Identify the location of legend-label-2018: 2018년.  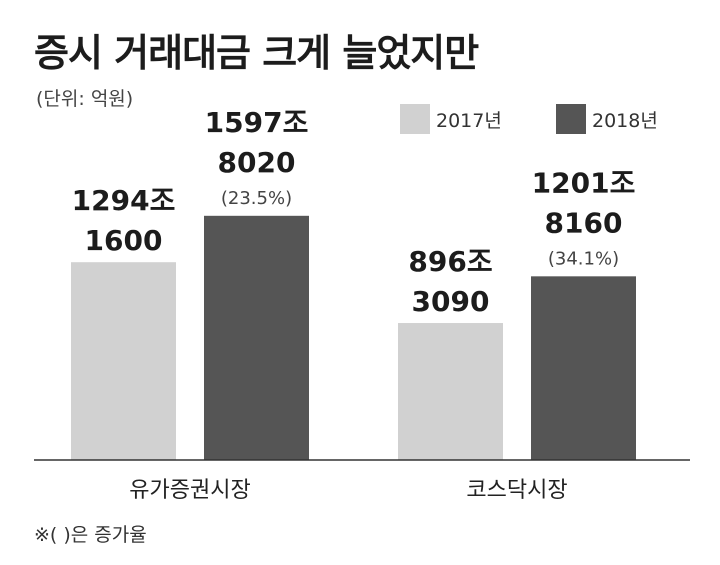
(625, 120).